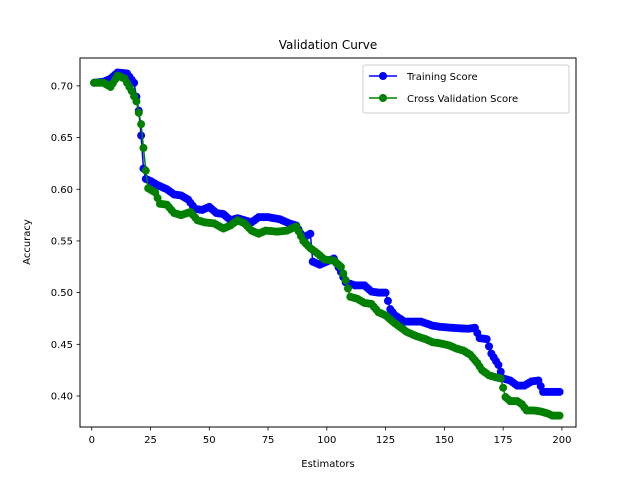 Image resolution: width=640 pixels, height=480 pixels. I want to click on x-tick-label: 100, so click(326, 440).